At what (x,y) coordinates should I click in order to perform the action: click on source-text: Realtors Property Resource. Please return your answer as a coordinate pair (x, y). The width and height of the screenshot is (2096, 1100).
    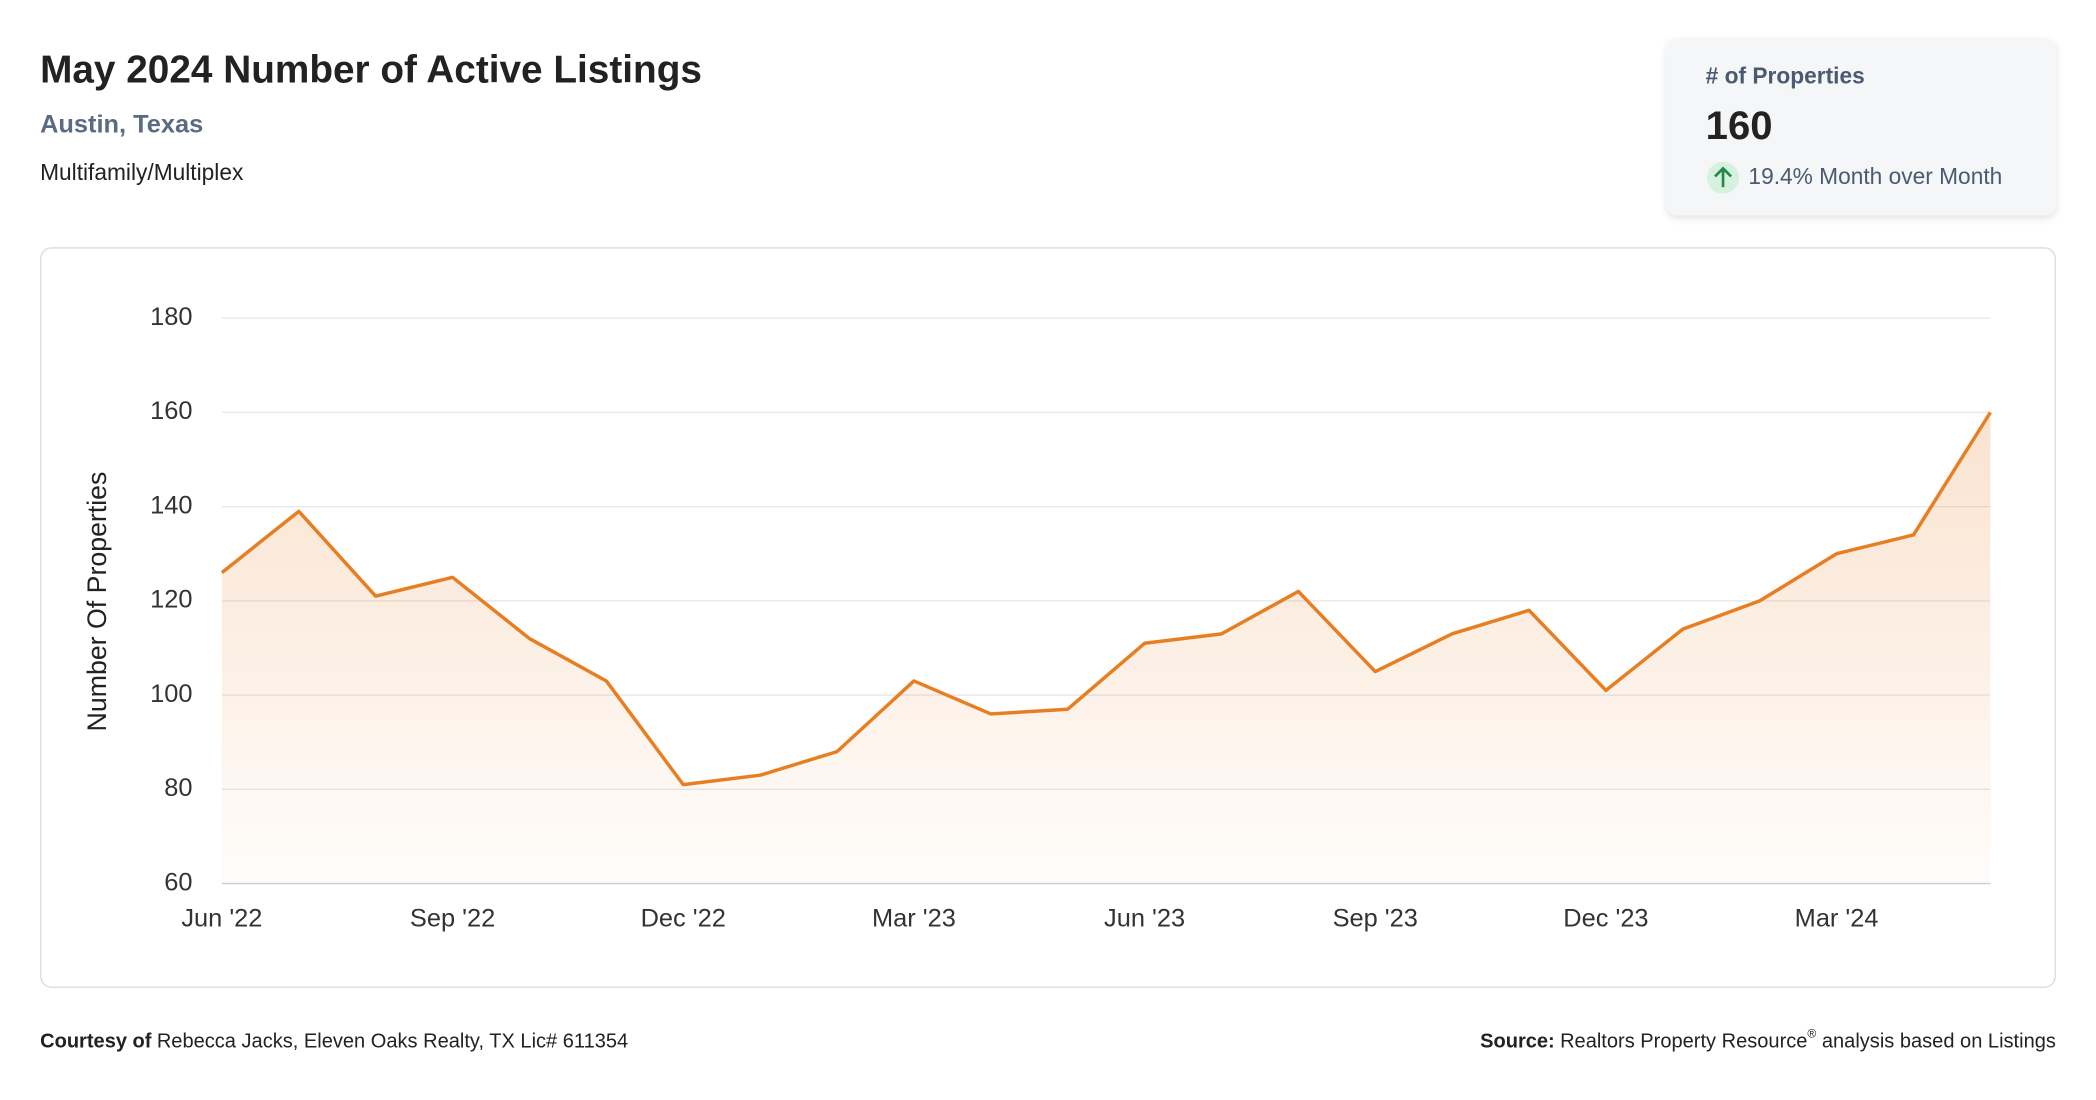
    Looking at the image, I should click on (1683, 1042).